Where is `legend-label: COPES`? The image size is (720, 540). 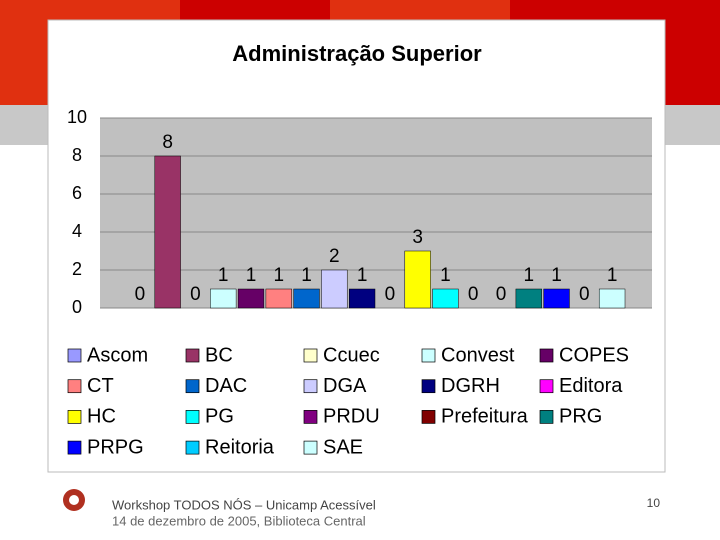 legend-label: COPES is located at coordinates (594, 355).